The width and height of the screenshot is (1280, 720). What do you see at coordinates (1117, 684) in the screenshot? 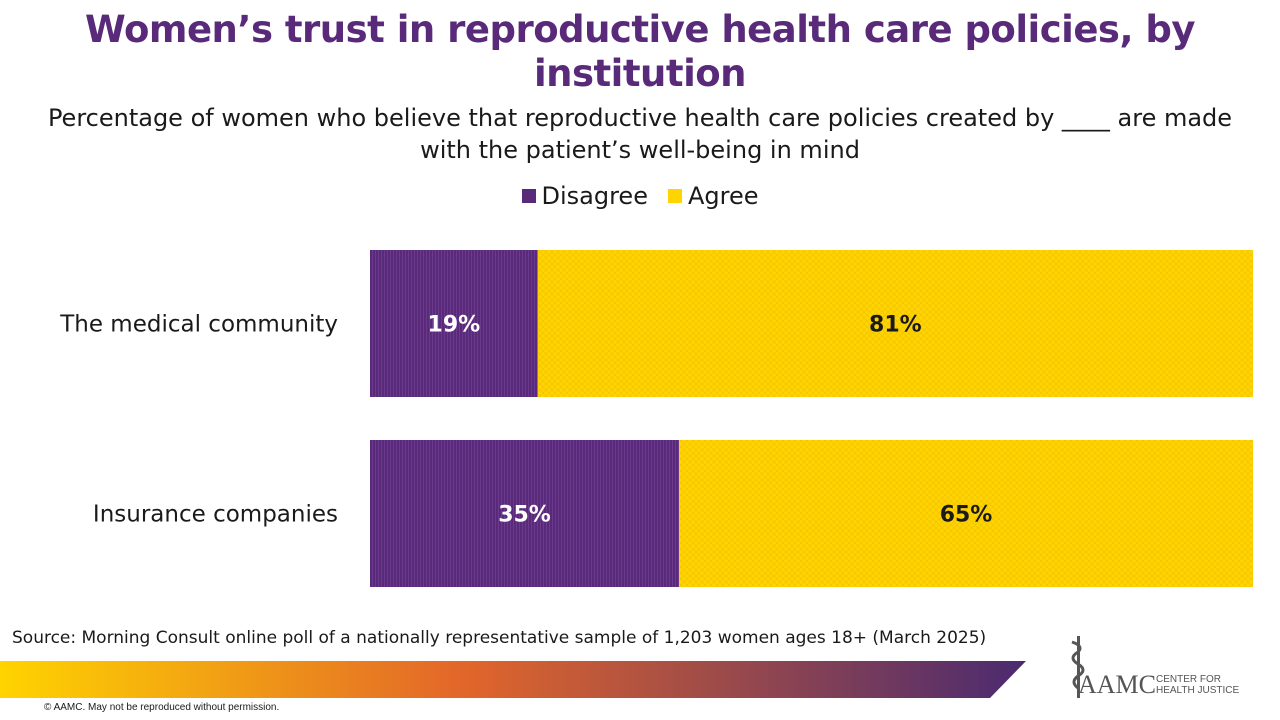
I see `logo-name: AAMC` at bounding box center [1117, 684].